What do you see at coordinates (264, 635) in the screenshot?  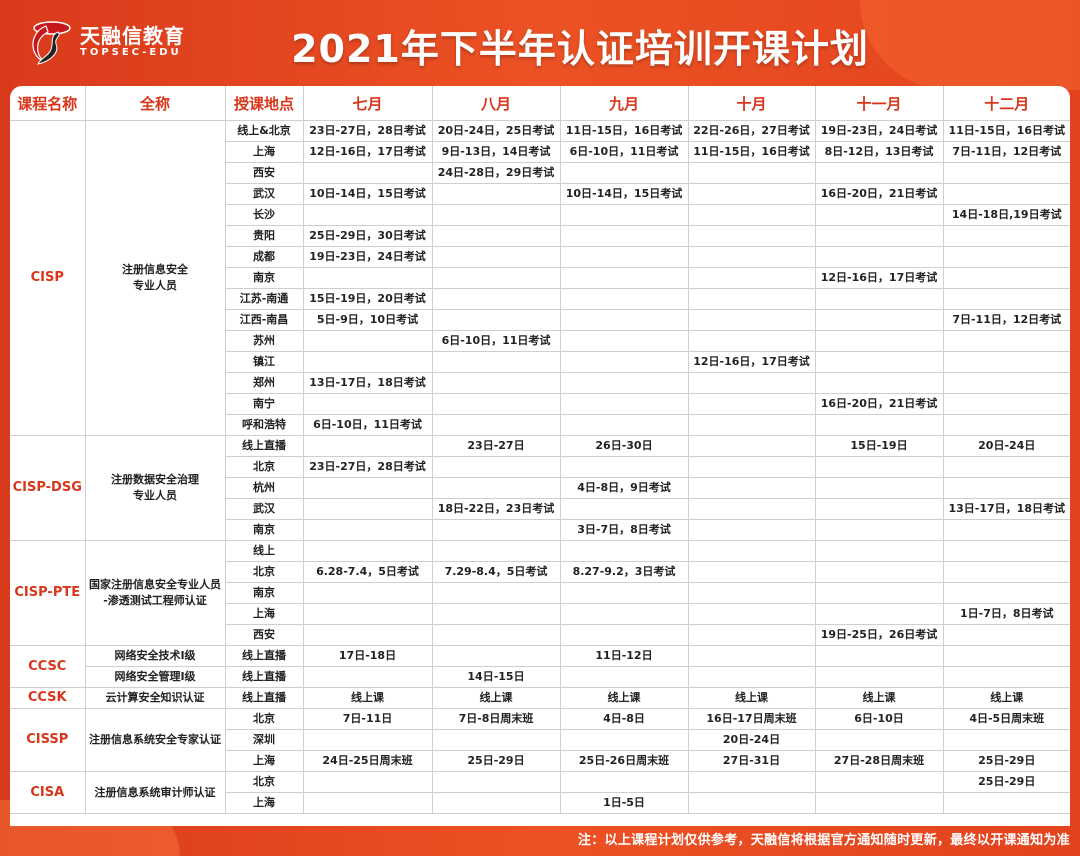 I see `location-cell: 西安` at bounding box center [264, 635].